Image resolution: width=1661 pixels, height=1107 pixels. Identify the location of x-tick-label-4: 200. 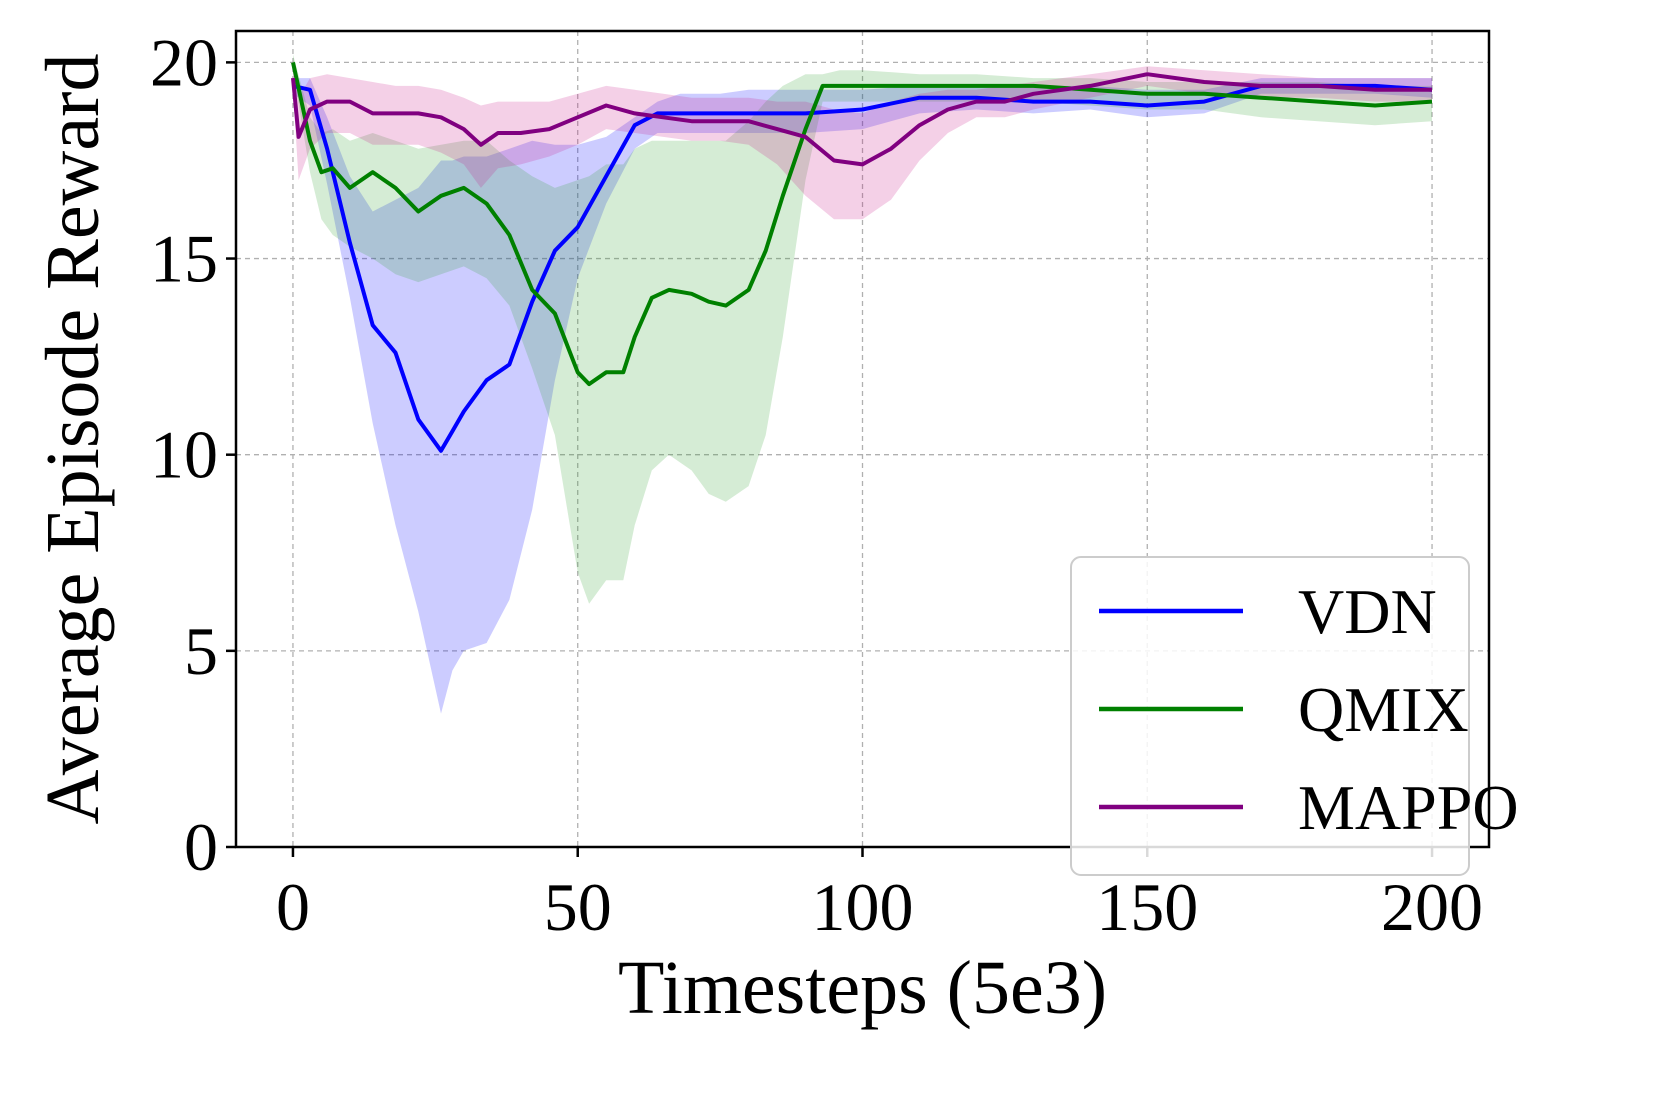
(1432, 907).